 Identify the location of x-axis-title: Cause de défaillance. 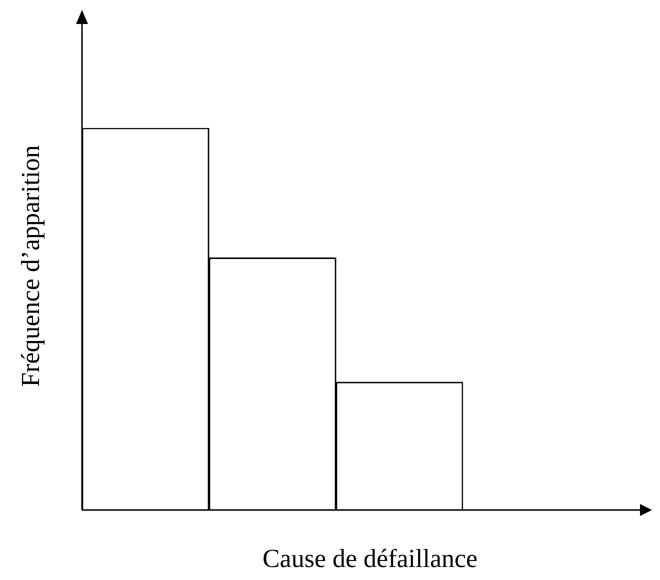
(370, 558).